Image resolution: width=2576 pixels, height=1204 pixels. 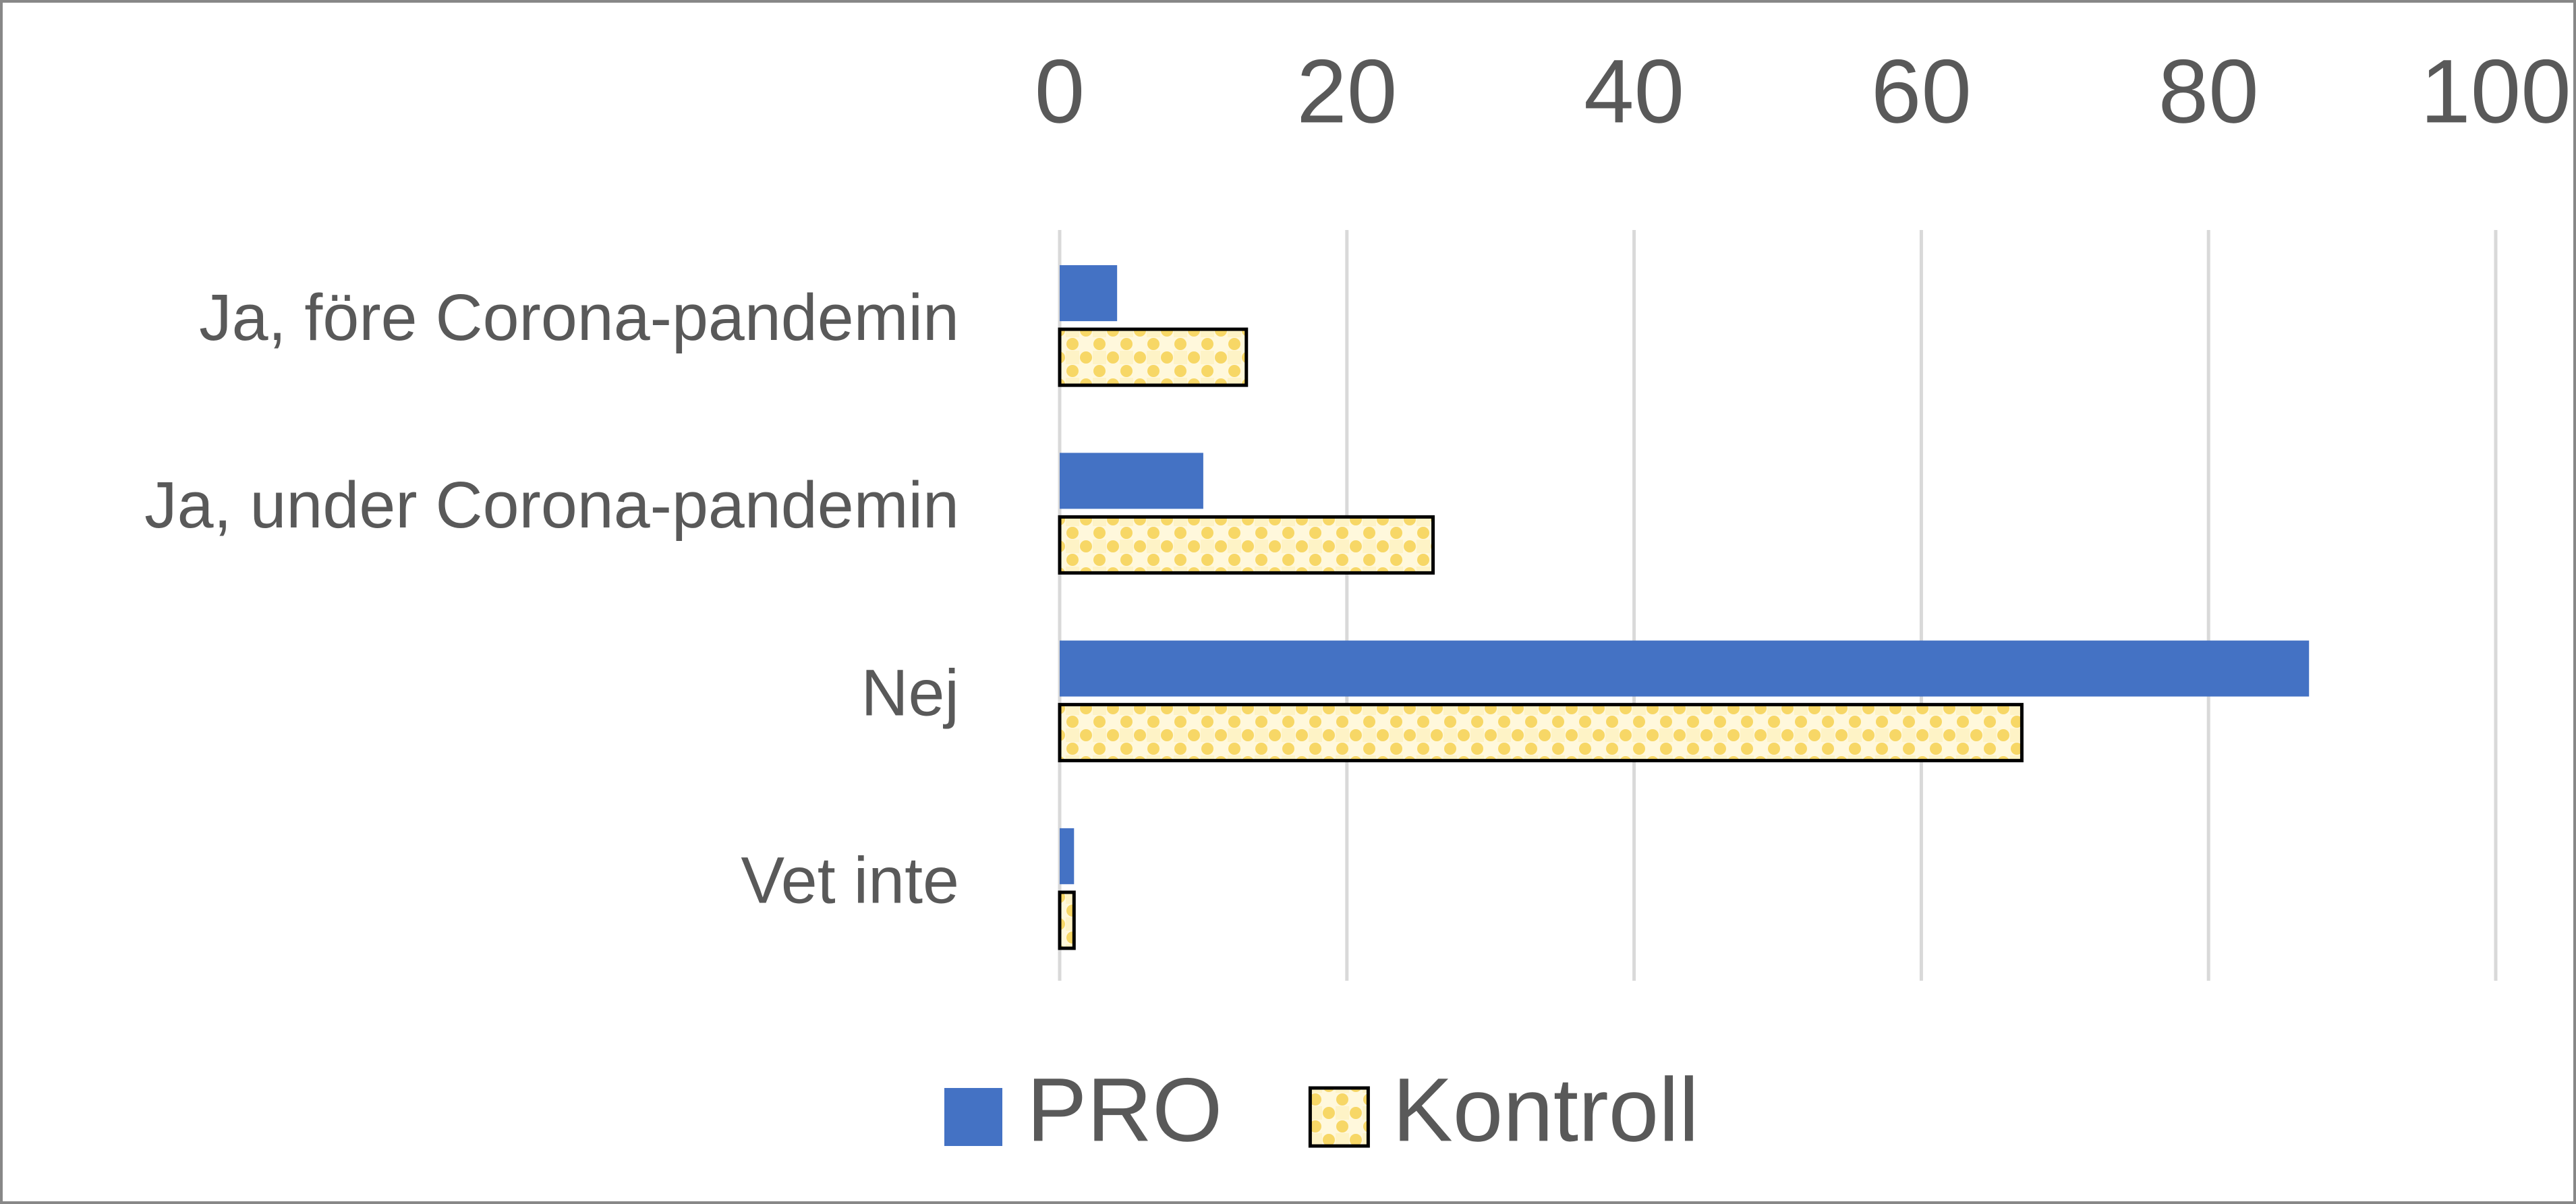 What do you see at coordinates (910, 692) in the screenshot?
I see `y-tick-label: Nej` at bounding box center [910, 692].